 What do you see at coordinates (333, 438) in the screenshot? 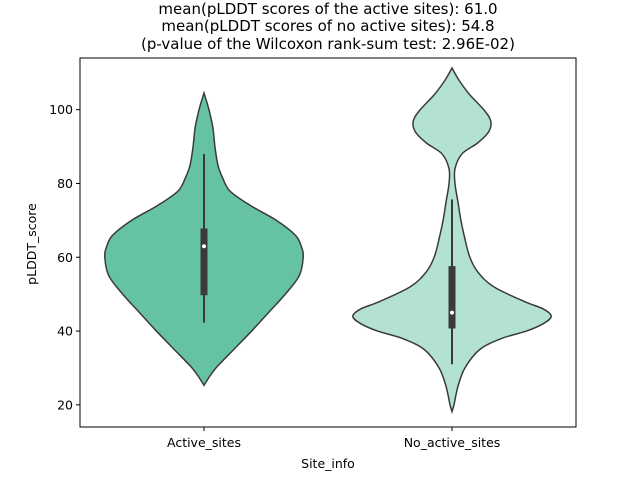
I see `x-axis: Active_sites No_active_sites` at bounding box center [333, 438].